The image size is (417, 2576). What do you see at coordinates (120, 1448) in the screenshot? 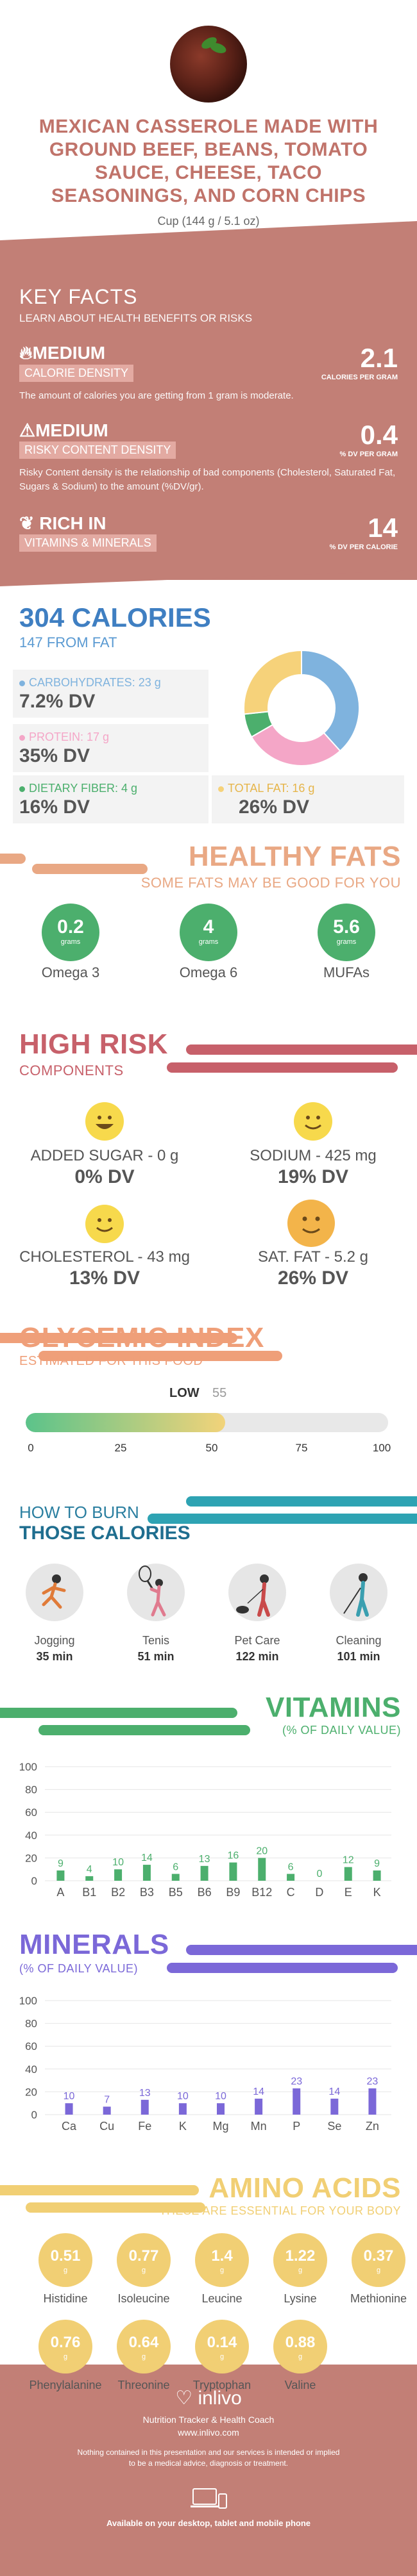
I see `glycemic-tick: 25` at bounding box center [120, 1448].